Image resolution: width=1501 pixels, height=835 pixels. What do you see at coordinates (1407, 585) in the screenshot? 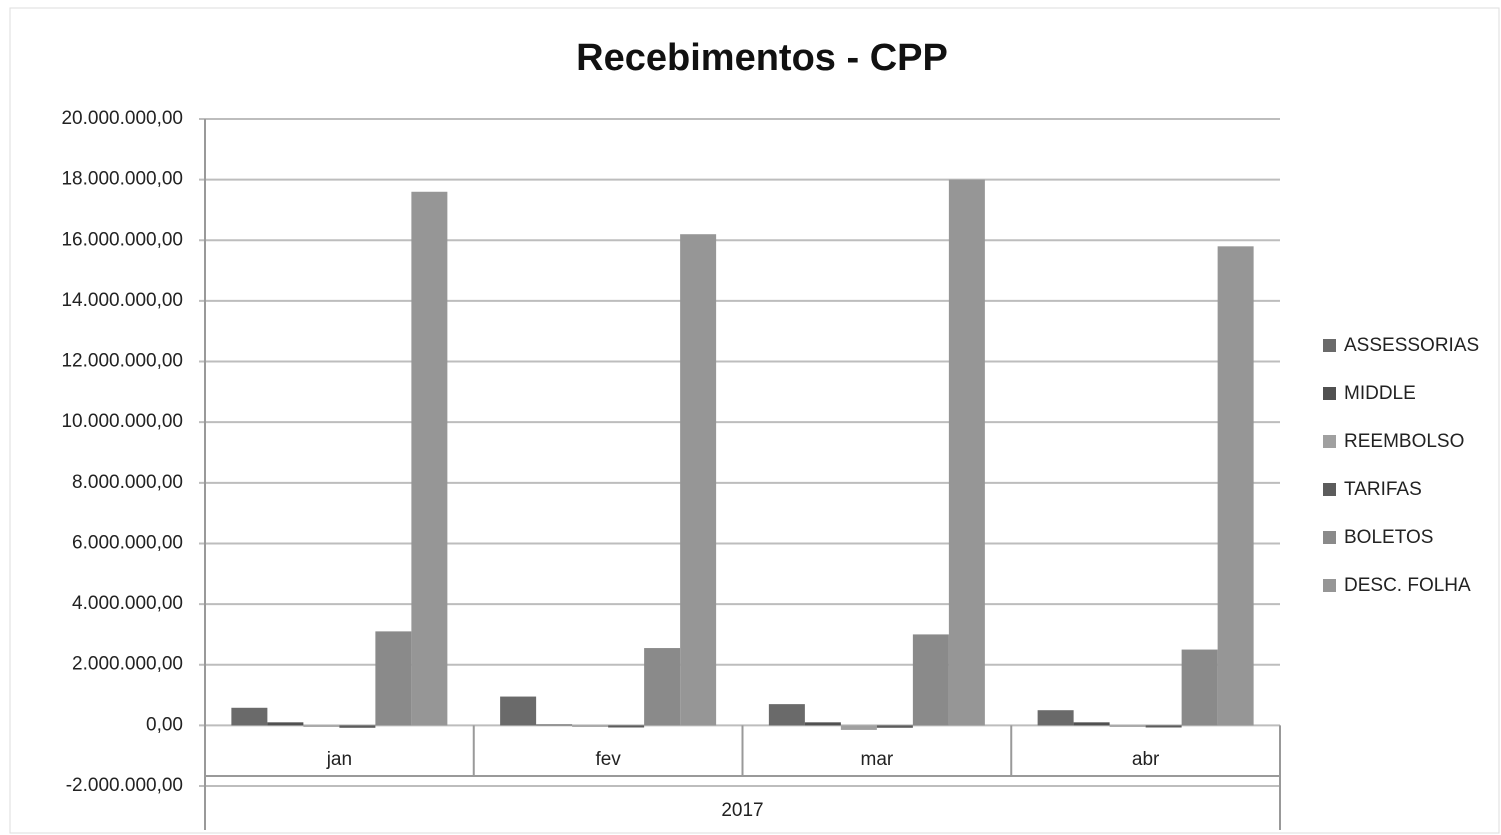
I see `legend-label: DESC. FOLHA` at bounding box center [1407, 585].